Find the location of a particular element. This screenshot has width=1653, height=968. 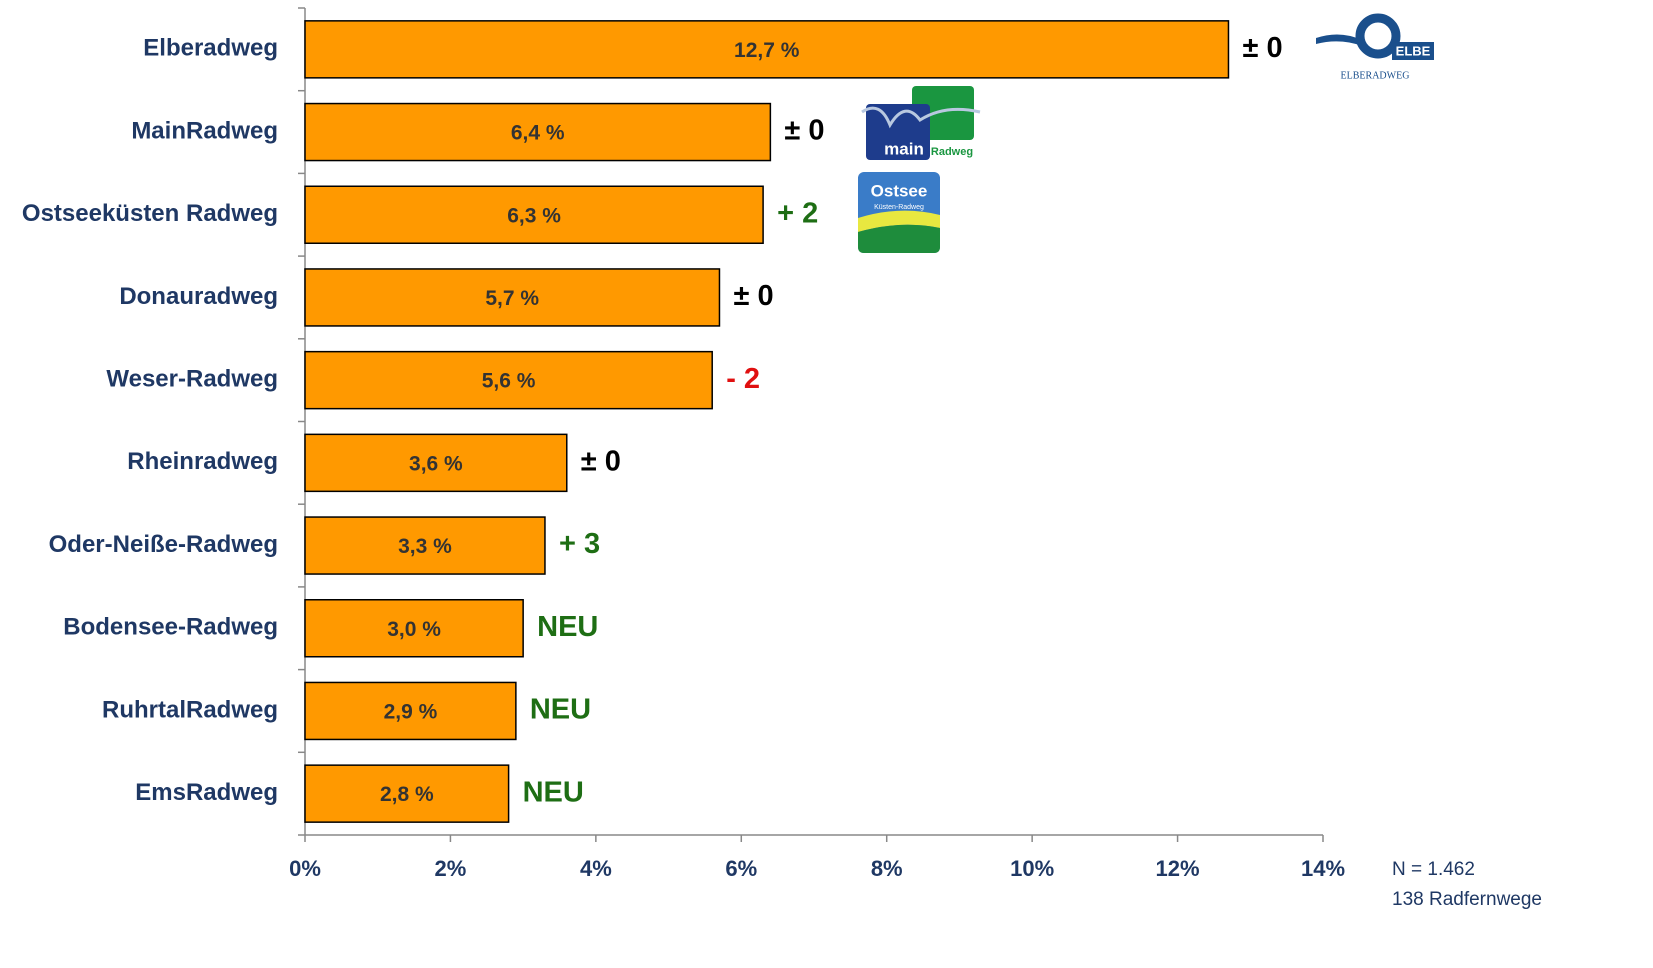

logo-elbe: ELBE ELBERADWEG is located at coordinates (1375, 47).